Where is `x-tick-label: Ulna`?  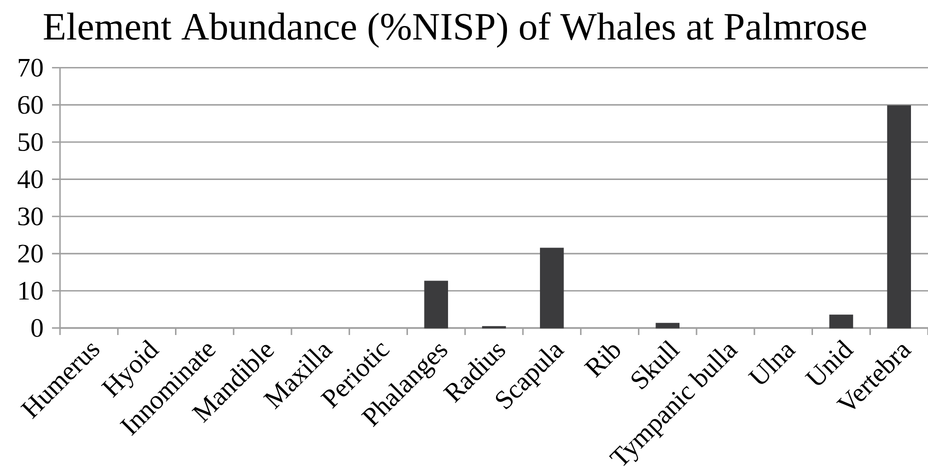
x-tick-label: Ulna is located at coordinates (772, 364).